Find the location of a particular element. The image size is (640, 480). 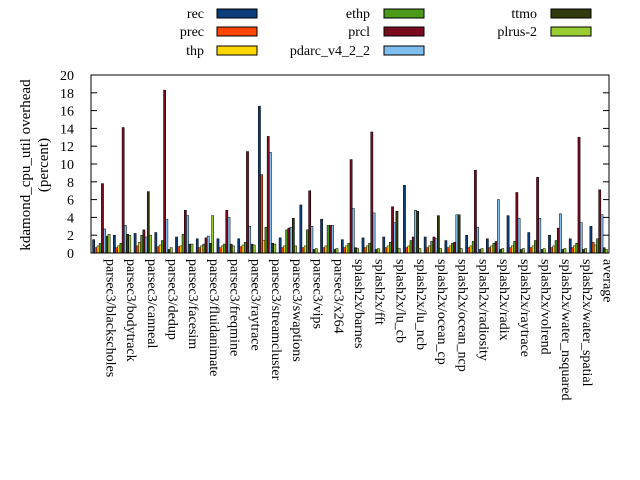

legend-swatch-thp is located at coordinates (237, 50).